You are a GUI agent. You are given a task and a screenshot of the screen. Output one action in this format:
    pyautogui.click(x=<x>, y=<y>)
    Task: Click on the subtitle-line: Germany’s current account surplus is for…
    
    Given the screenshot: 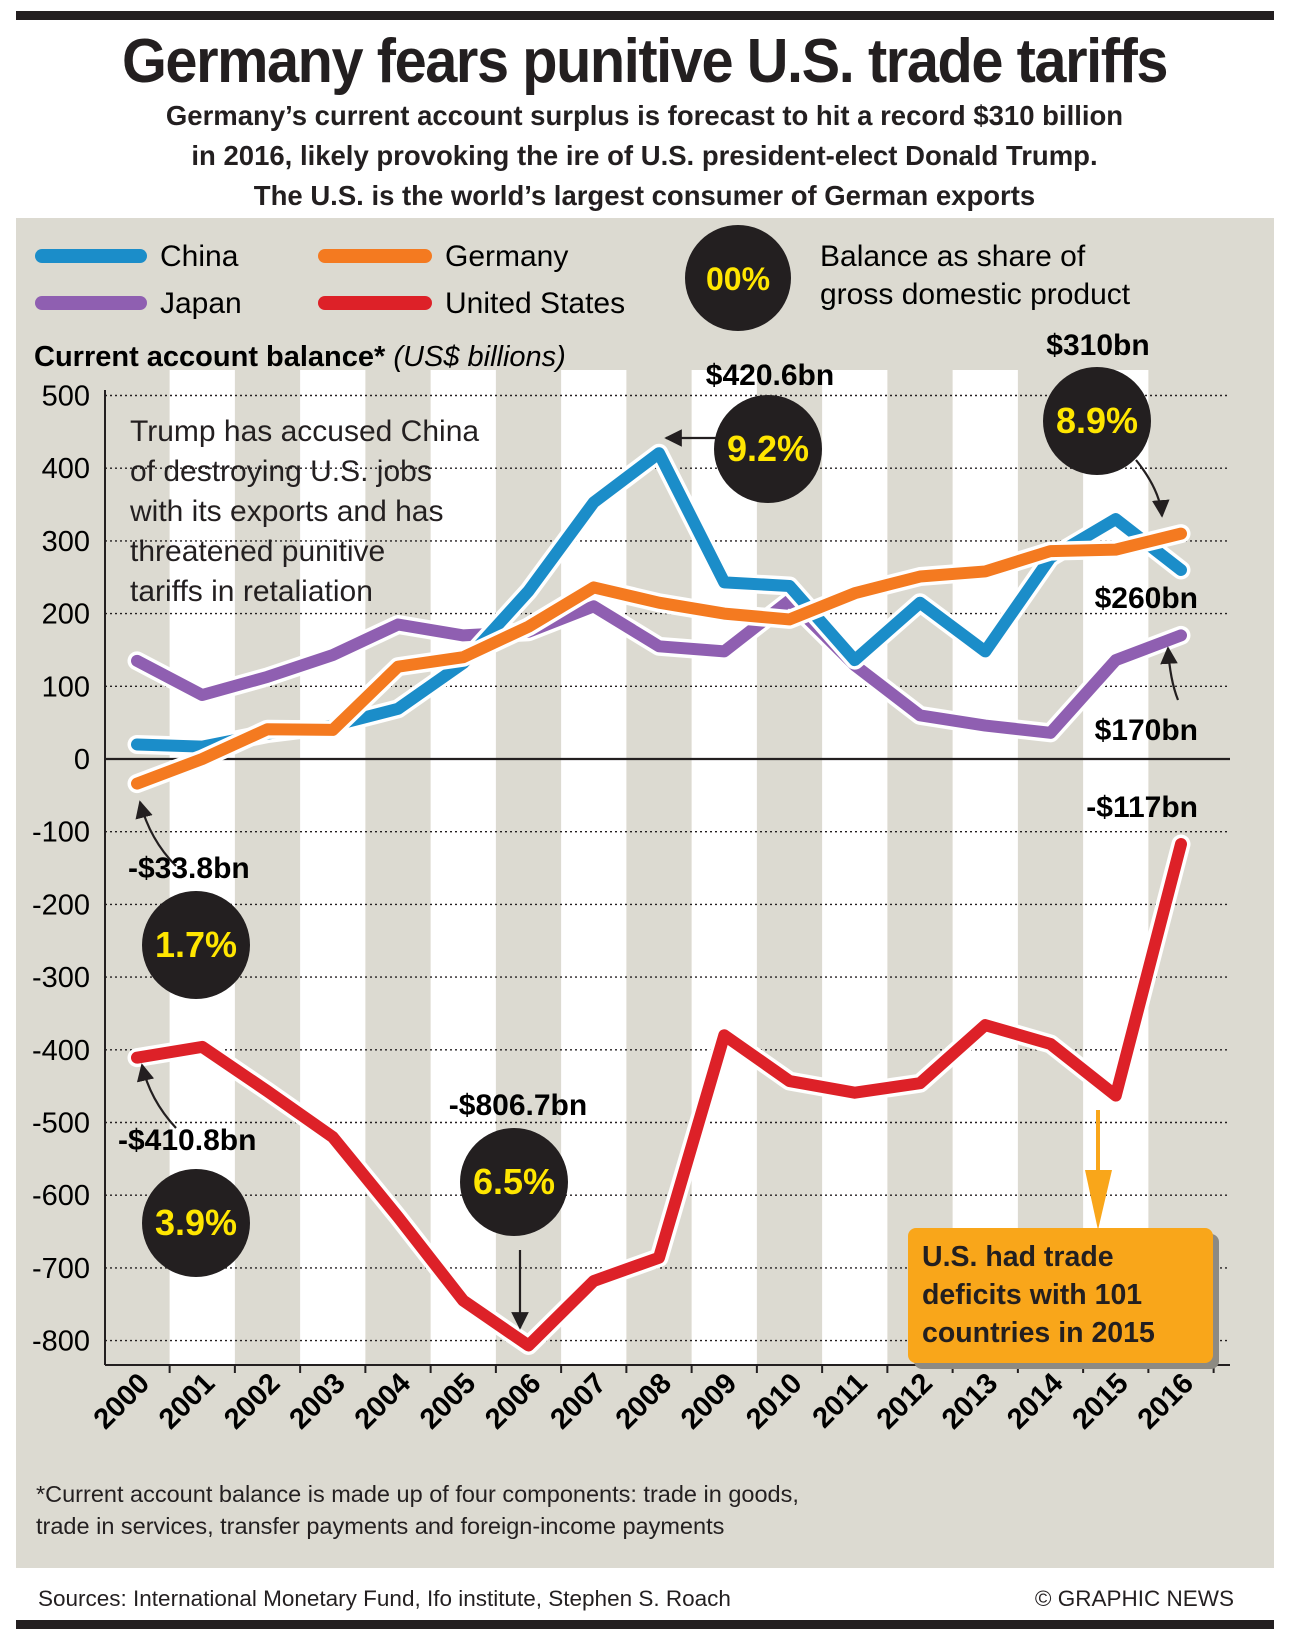 What is the action you would take?
    pyautogui.click(x=644, y=115)
    